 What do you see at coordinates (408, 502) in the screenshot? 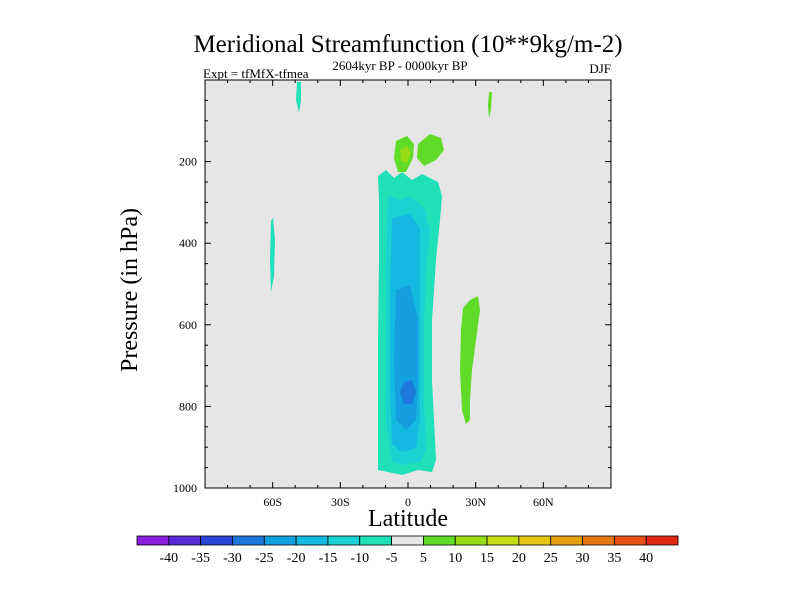
I see `x-tick-label: 0` at bounding box center [408, 502].